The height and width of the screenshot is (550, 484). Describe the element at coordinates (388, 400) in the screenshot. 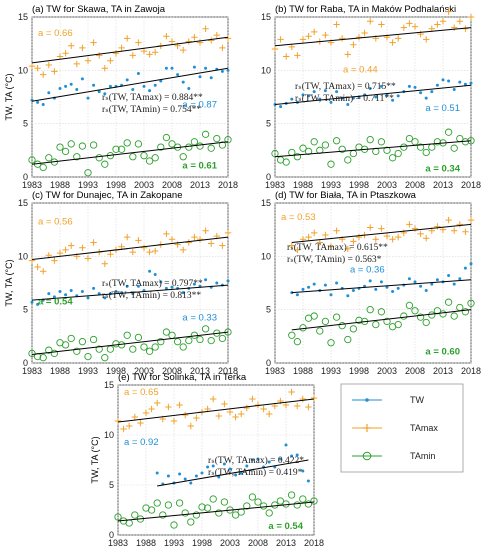

I see `legend-entry-tw: TW` at that location.